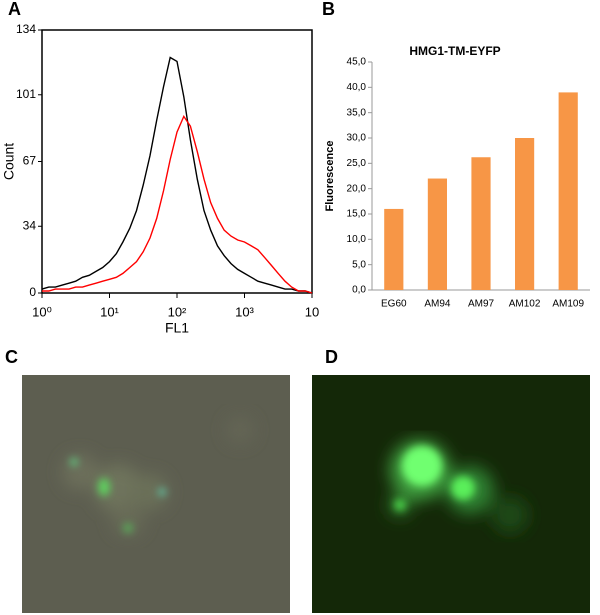 The height and width of the screenshot is (615, 600). Describe the element at coordinates (454, 51) in the screenshot. I see `chart-title: HMG1-TM-EYFP` at that location.